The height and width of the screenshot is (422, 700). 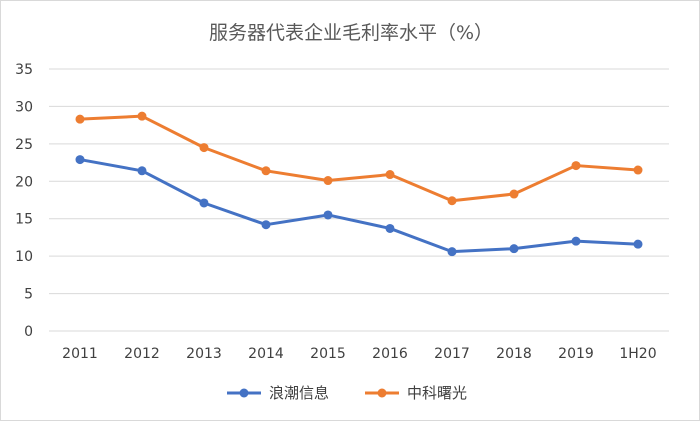 What do you see at coordinates (514, 354) in the screenshot?
I see `x-tick-label: 2018` at bounding box center [514, 354].